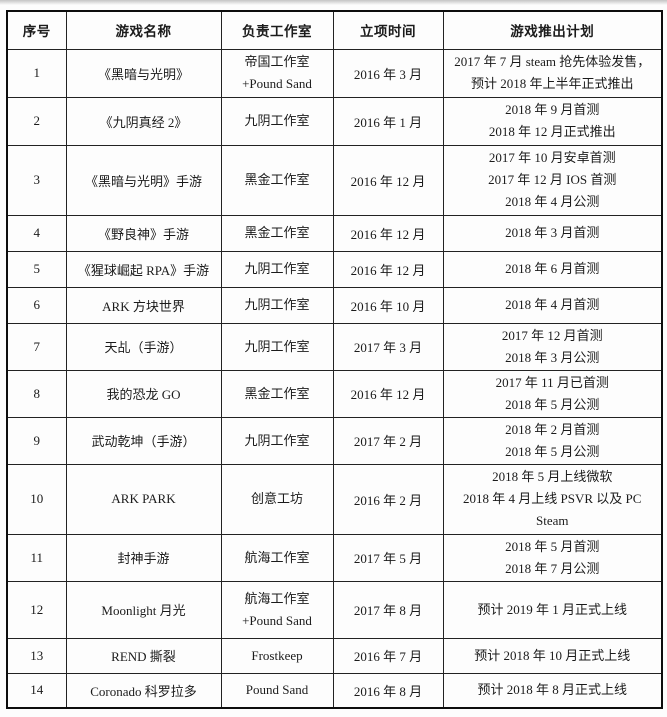  I want to click on cell-launch-plan: 预计 2019 年 1 月正式上线, so click(552, 609).